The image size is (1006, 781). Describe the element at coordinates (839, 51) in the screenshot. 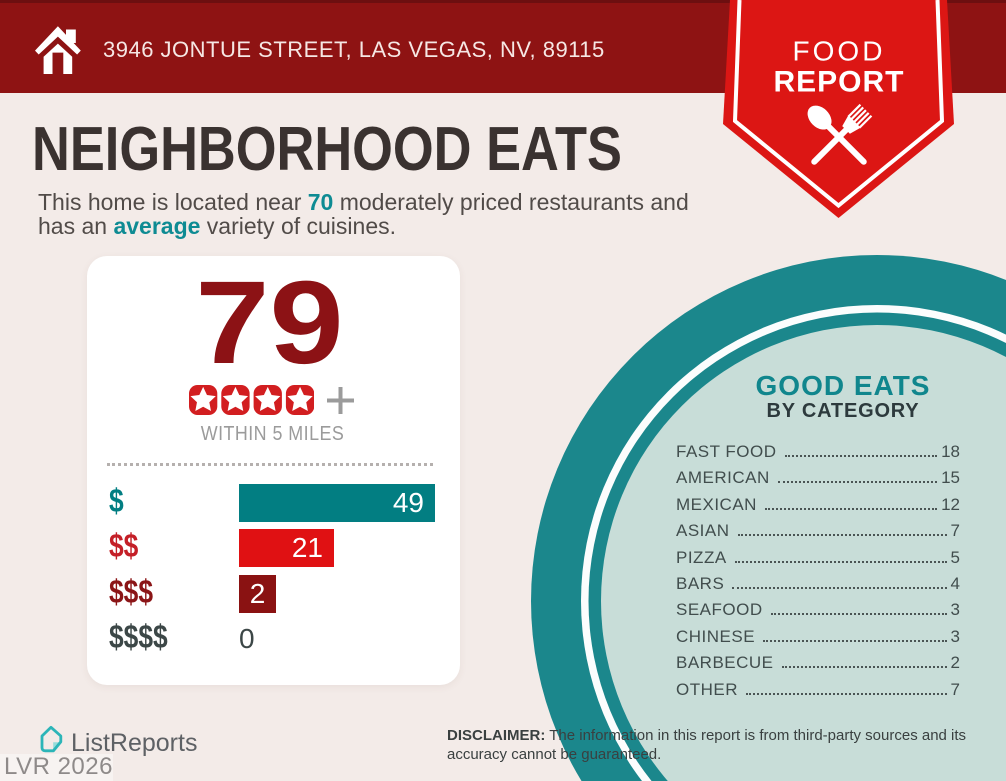

I see `svg-text: FOOD` at that location.